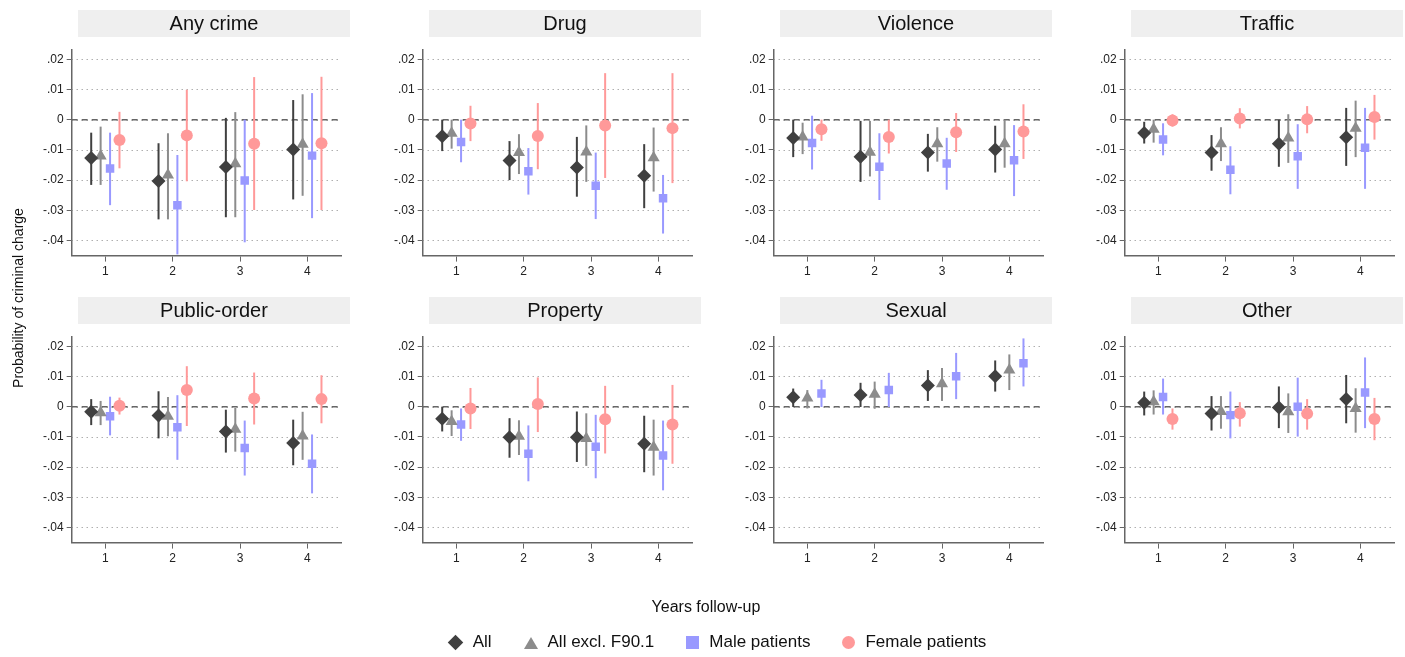 Image resolution: width=1405 pixels, height=657 pixels. What do you see at coordinates (926, 641) in the screenshot?
I see `legend-label: Female patients` at bounding box center [926, 641].